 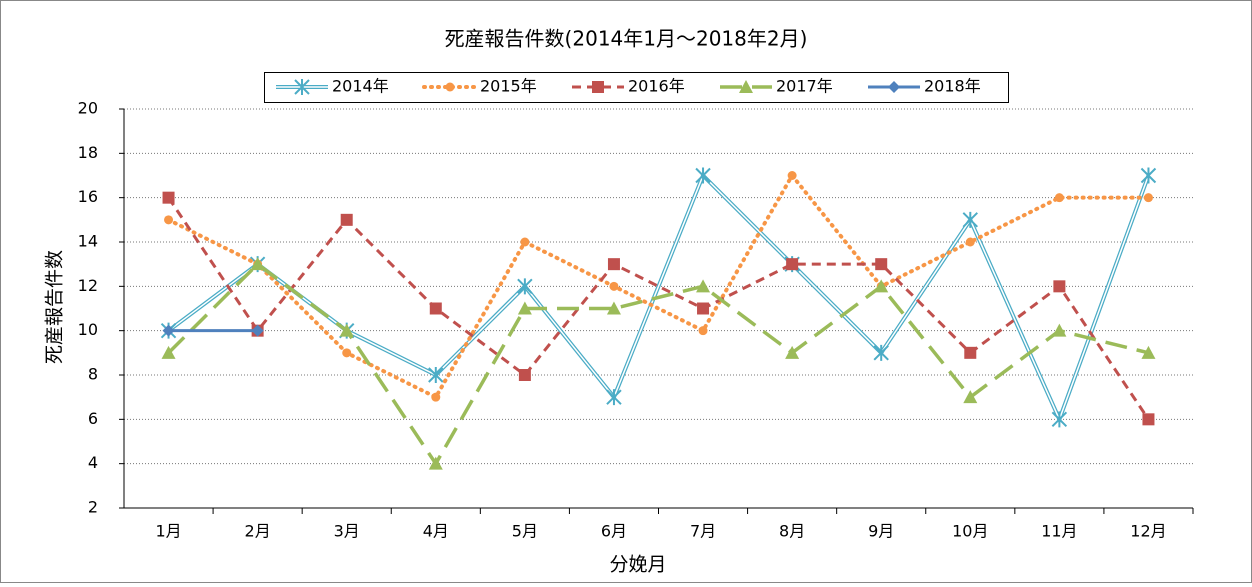 I want to click on chart-title: 死産報告件数(2014年1月～2018年2月), so click(x=626, y=39).